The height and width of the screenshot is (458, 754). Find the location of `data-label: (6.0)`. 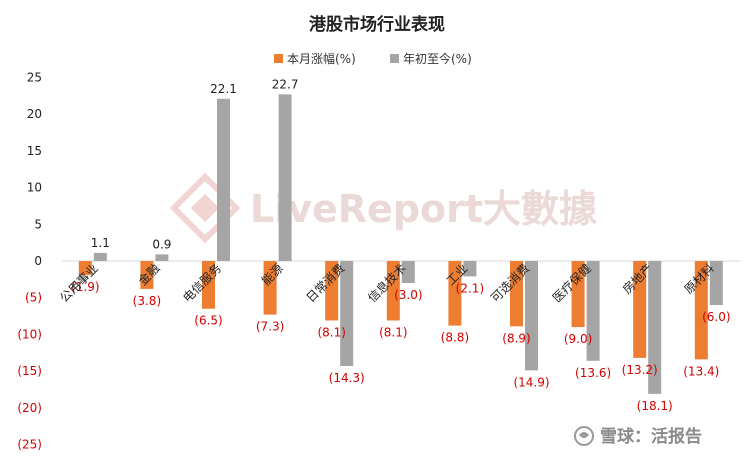

data-label: (6.0) is located at coordinates (716, 317).